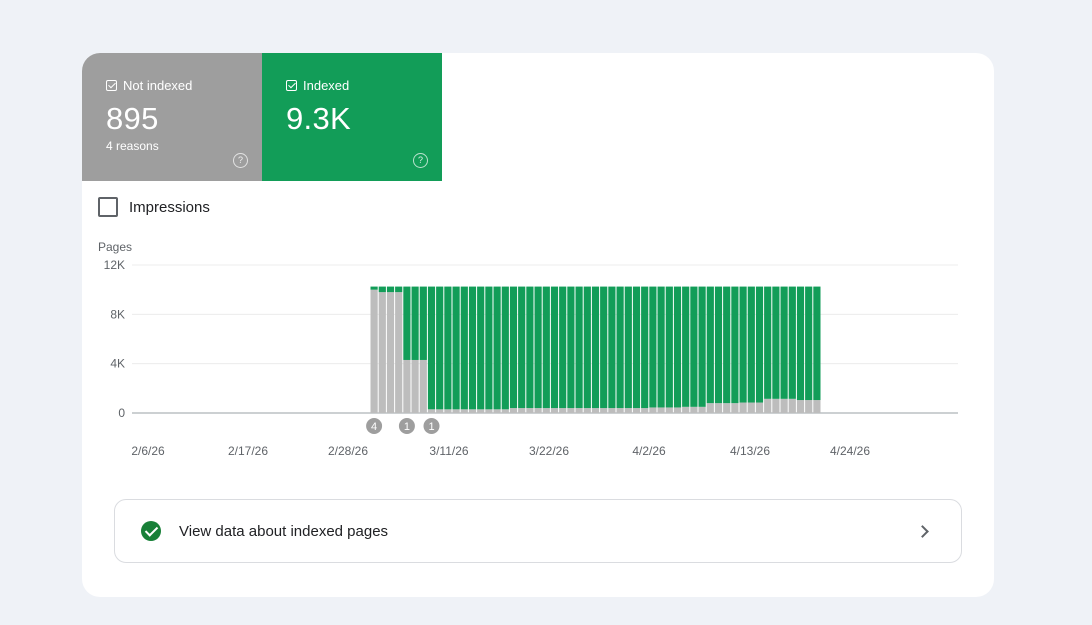  I want to click on x-tick-label: 3/11/26, so click(448, 451).